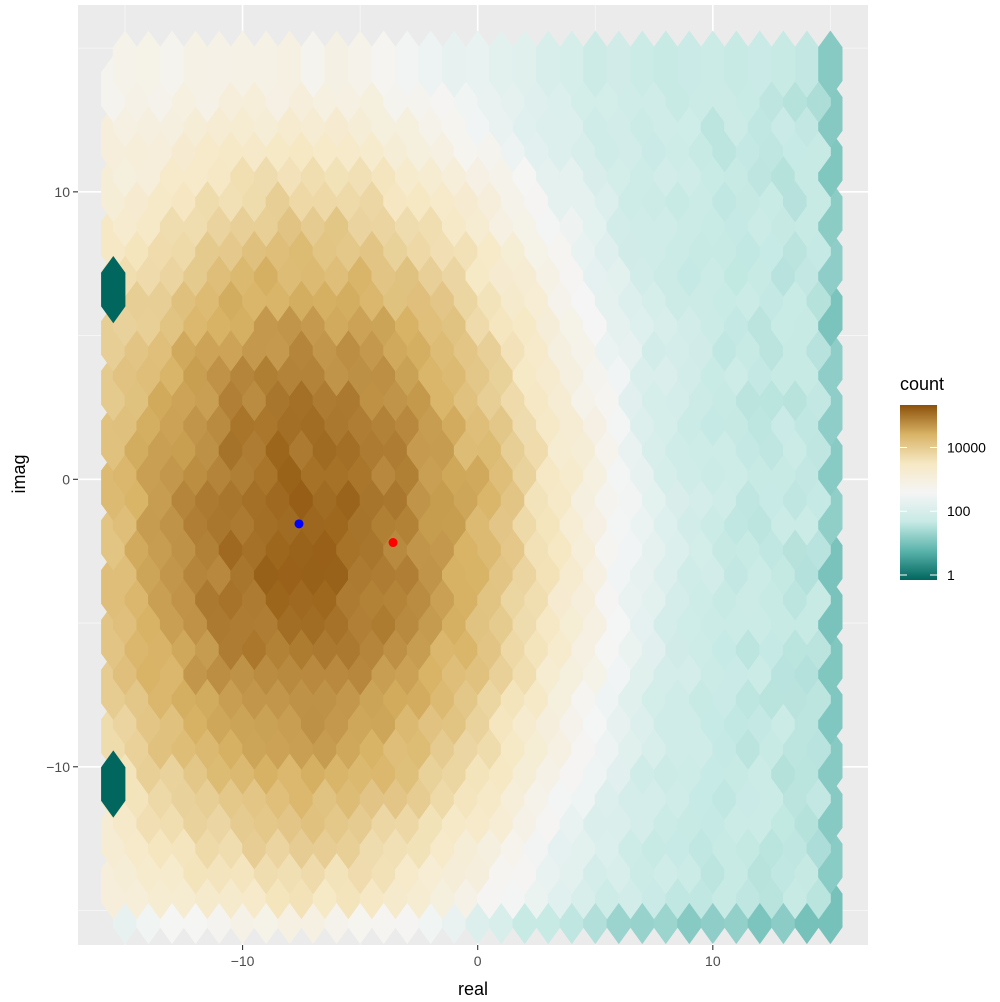 This screenshot has width=1000, height=1002. Describe the element at coordinates (922, 384) in the screenshot. I see `legend-title: count` at that location.